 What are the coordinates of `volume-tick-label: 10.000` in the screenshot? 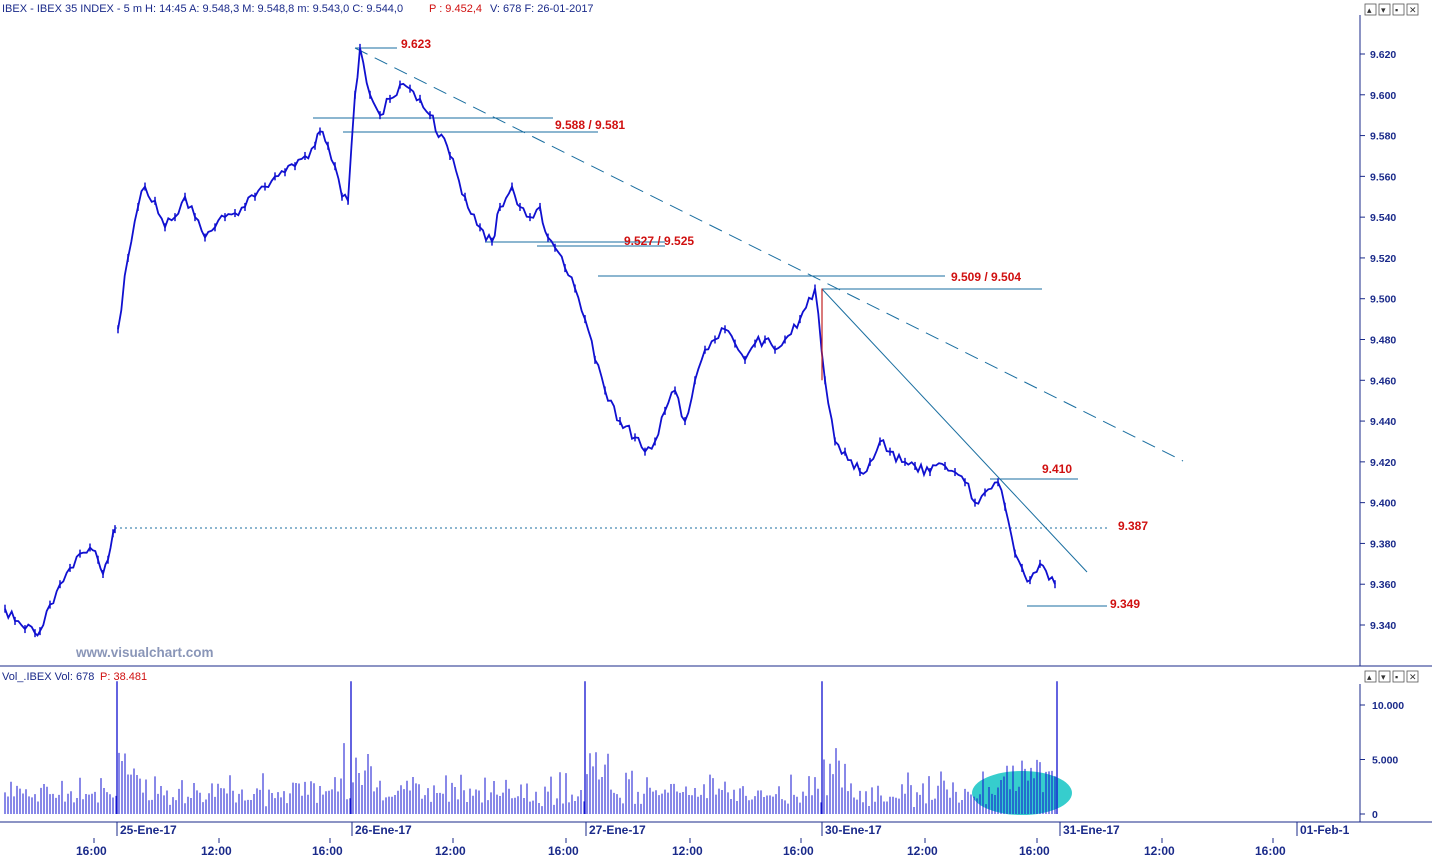 It's located at (1388, 706).